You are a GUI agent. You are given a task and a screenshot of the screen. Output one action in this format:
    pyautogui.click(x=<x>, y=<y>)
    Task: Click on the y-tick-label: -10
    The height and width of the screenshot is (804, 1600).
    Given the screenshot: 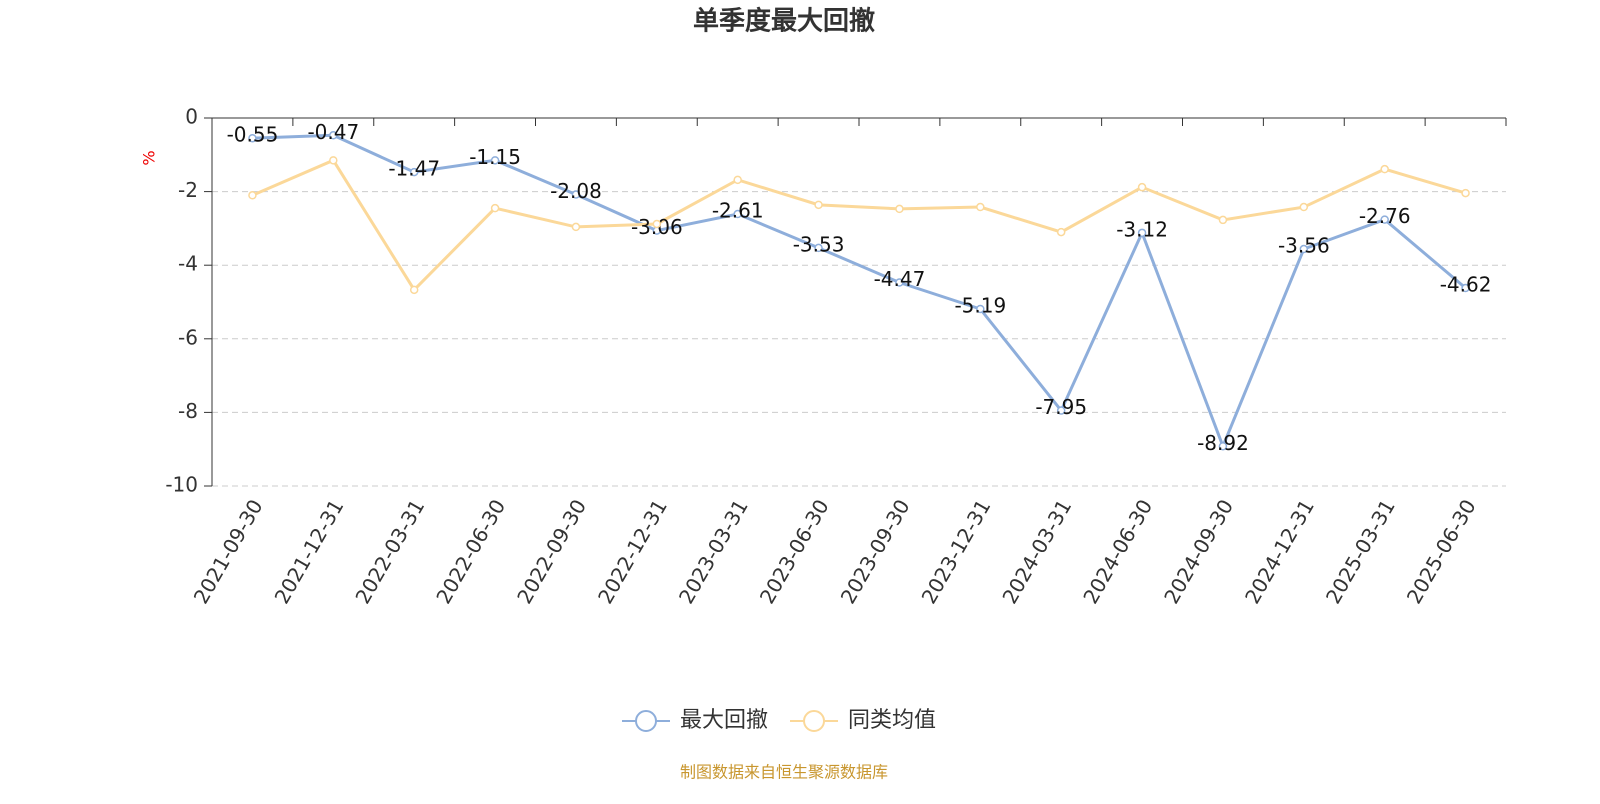 What is the action you would take?
    pyautogui.click(x=181, y=485)
    